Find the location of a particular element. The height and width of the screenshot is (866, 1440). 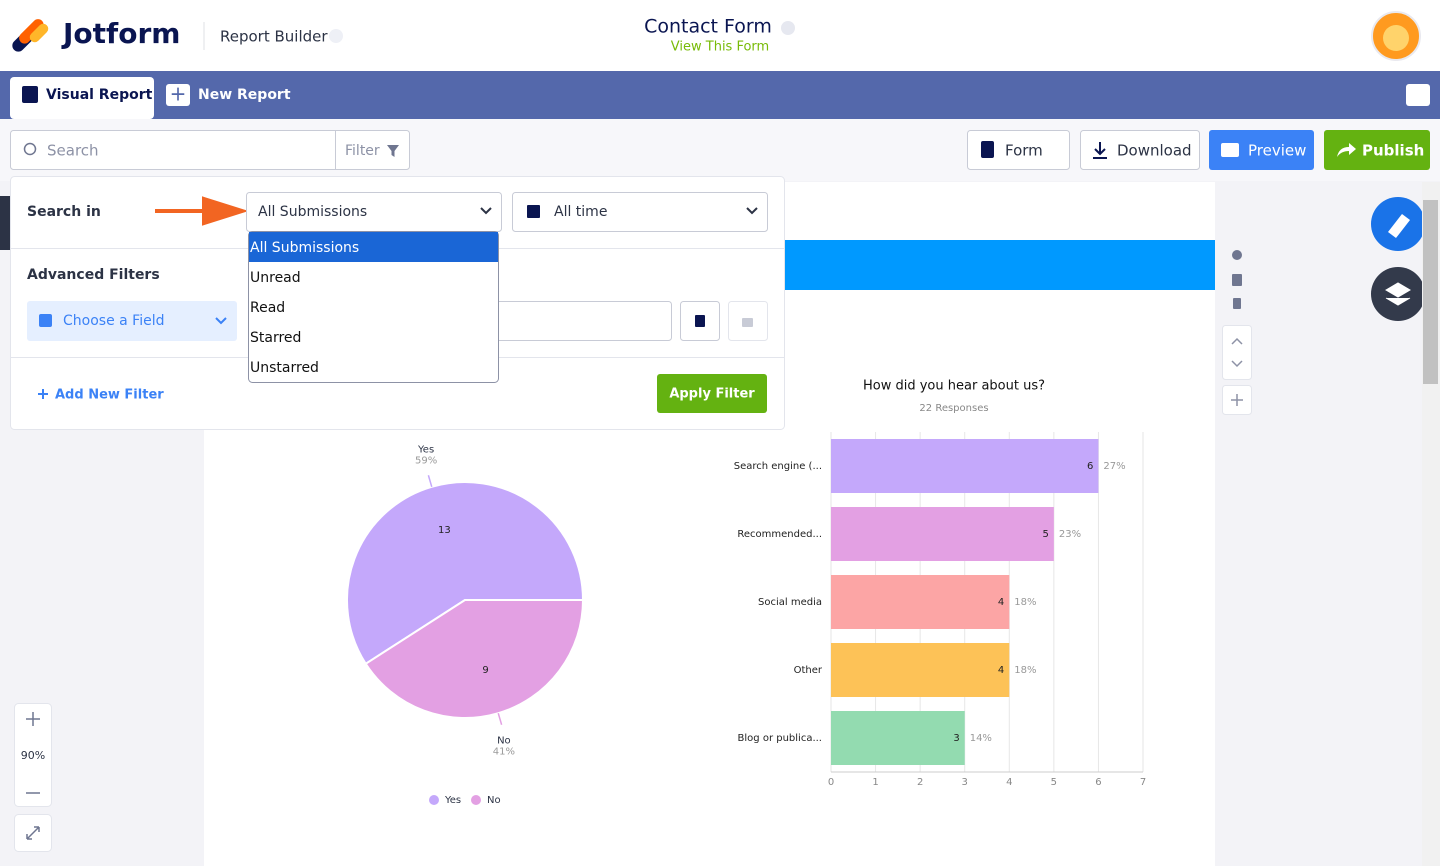

field-select is located at coordinates (132, 321).